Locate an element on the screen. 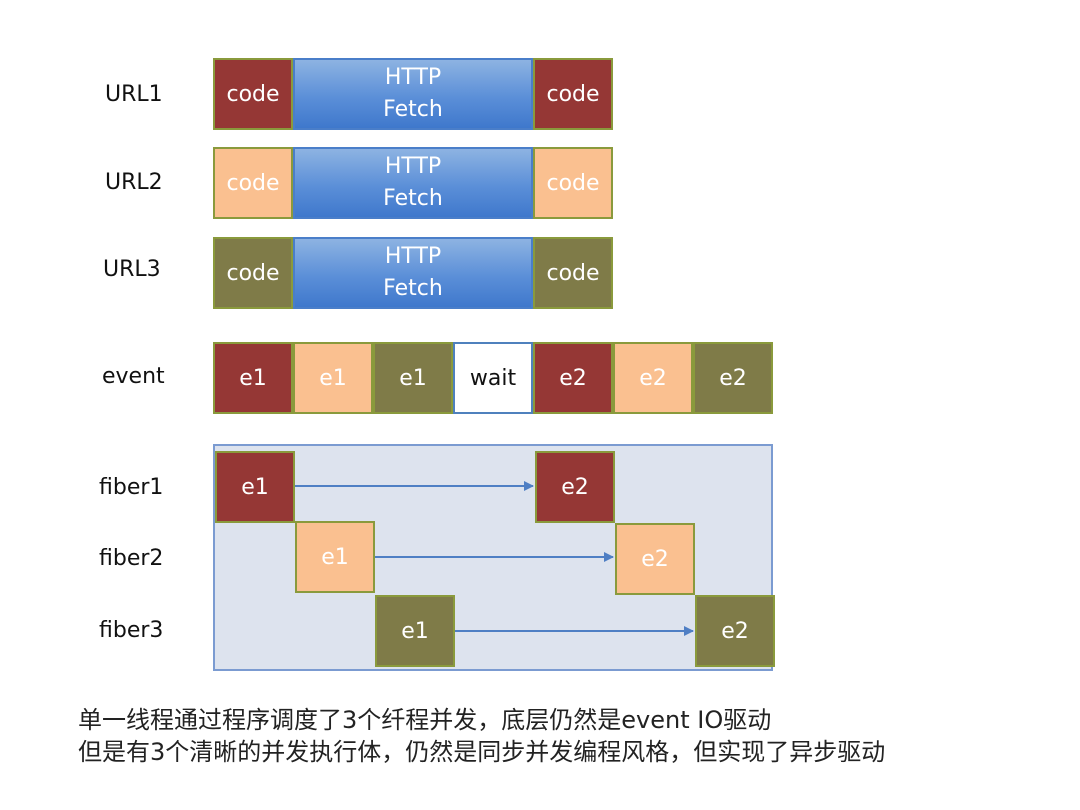  fiber2-start-e1: e1 is located at coordinates (335, 557).